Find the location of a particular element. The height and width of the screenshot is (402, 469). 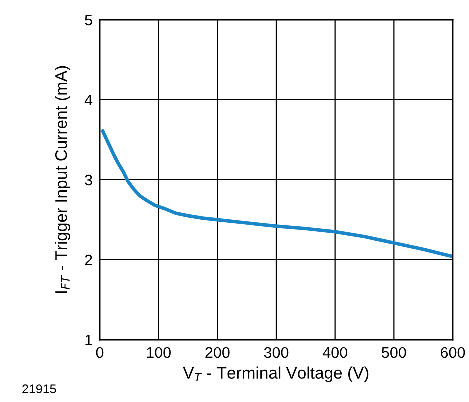

y-tick-label: 3 is located at coordinates (88, 180).